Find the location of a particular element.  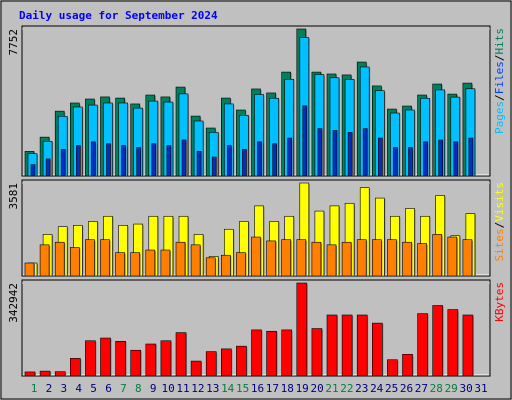

x-tick-label: 13 is located at coordinates (212, 388).